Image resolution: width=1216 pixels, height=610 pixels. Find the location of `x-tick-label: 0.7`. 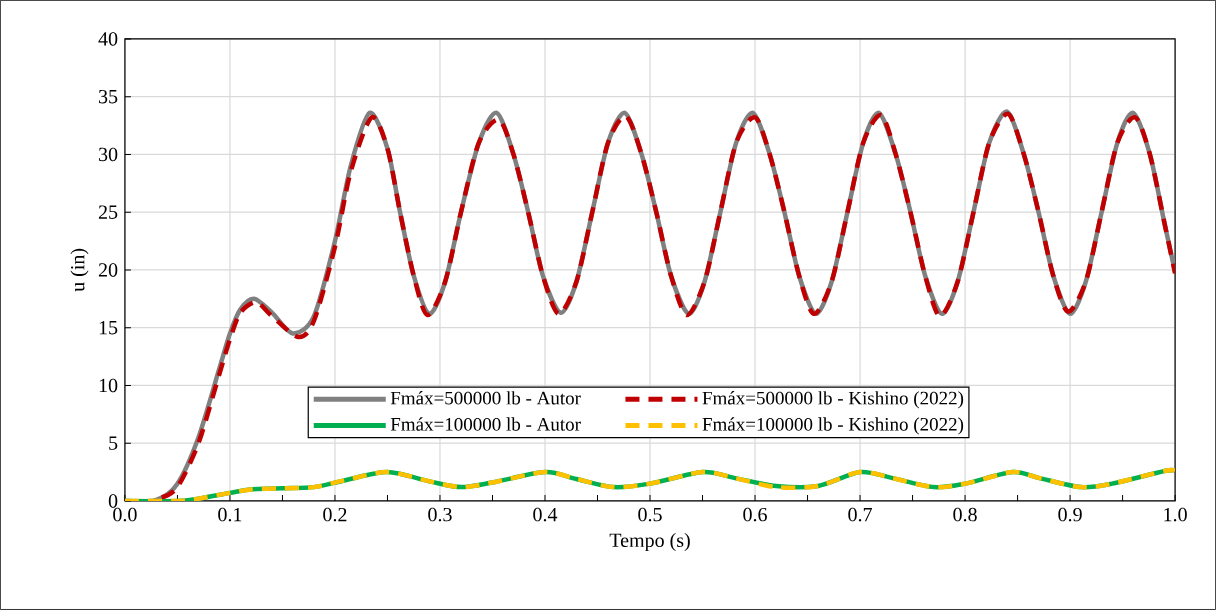

x-tick-label: 0.7 is located at coordinates (860, 514).